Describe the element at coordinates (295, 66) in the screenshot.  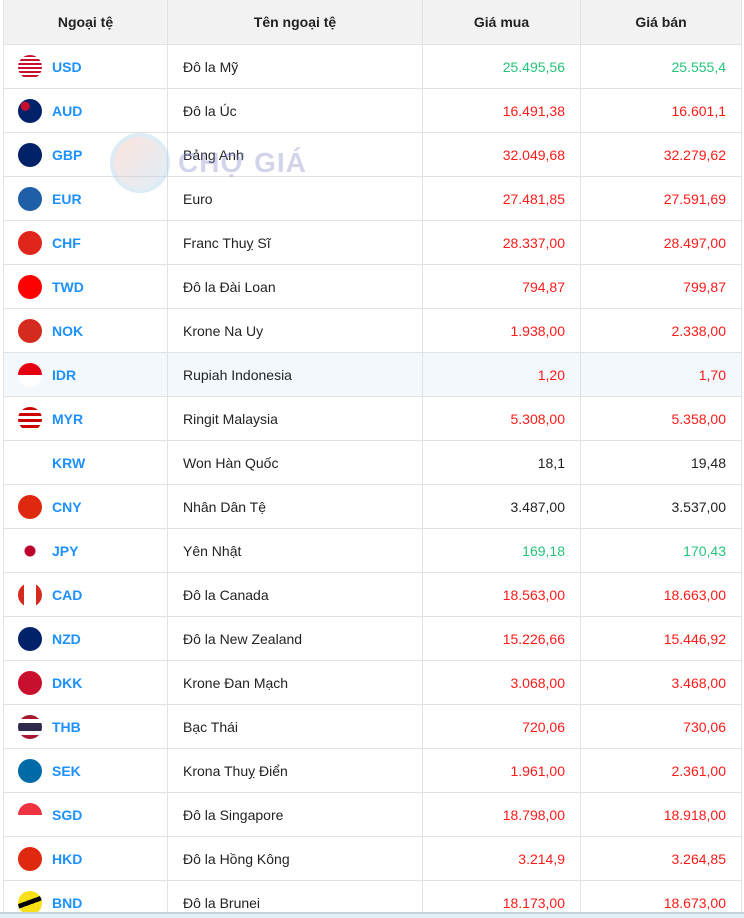
I see `currency-name: Đô la Mỹ` at that location.